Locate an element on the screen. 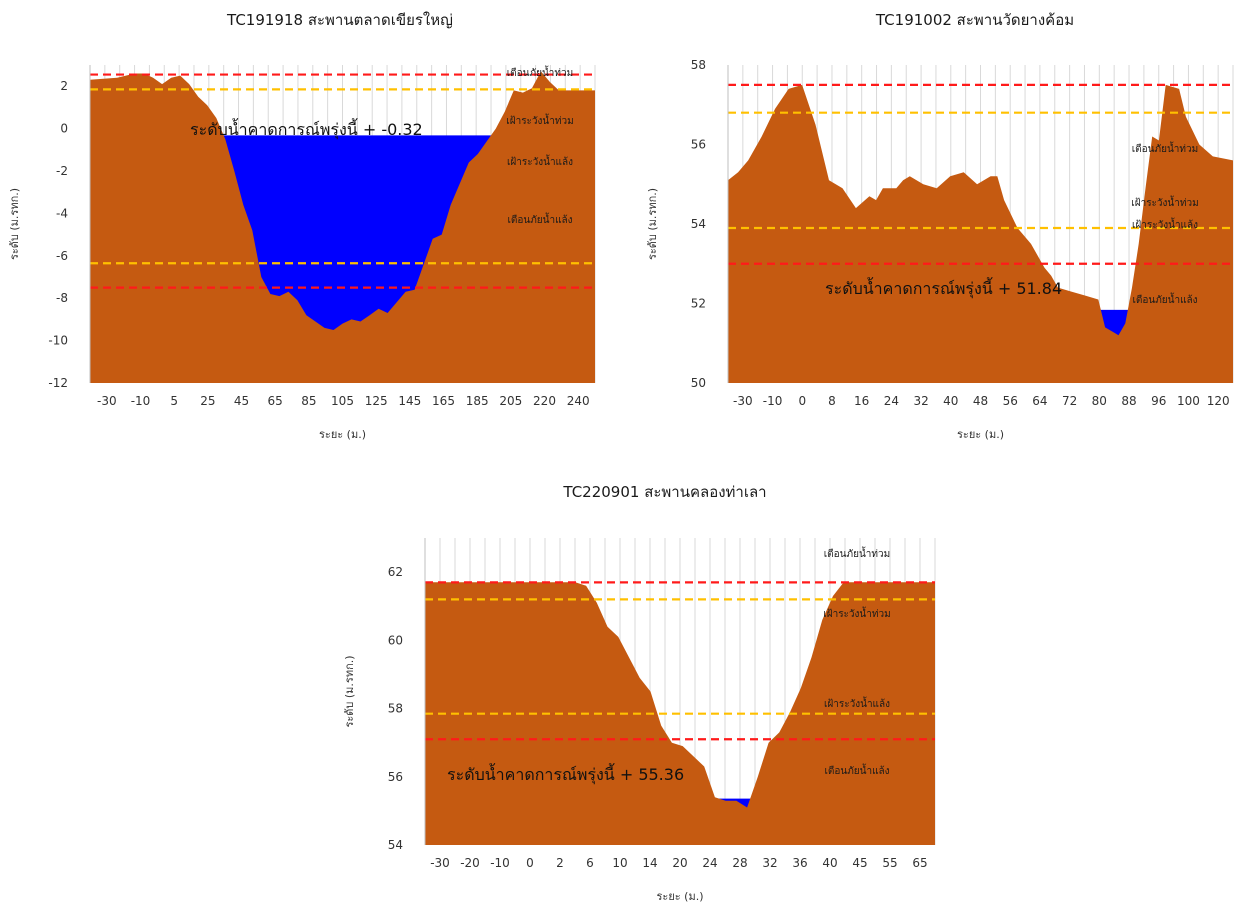 The image size is (1245, 919). x-tick-label: 88 is located at coordinates (1128, 401).